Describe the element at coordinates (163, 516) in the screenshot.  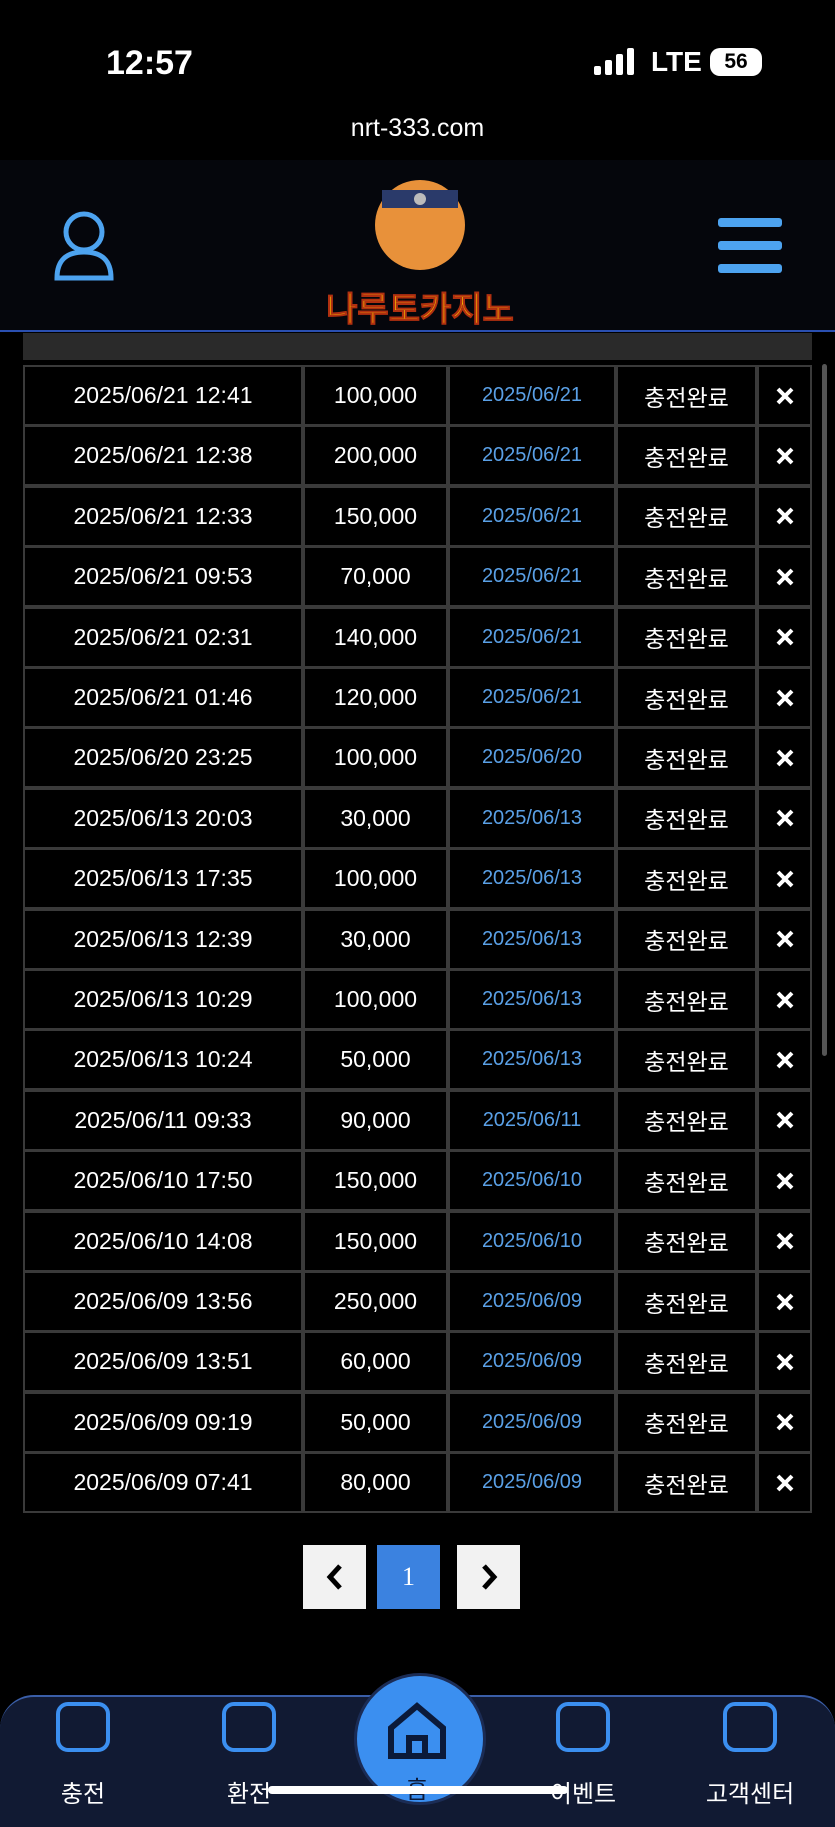
I see `request-time: 2025/06/21 12:33` at that location.